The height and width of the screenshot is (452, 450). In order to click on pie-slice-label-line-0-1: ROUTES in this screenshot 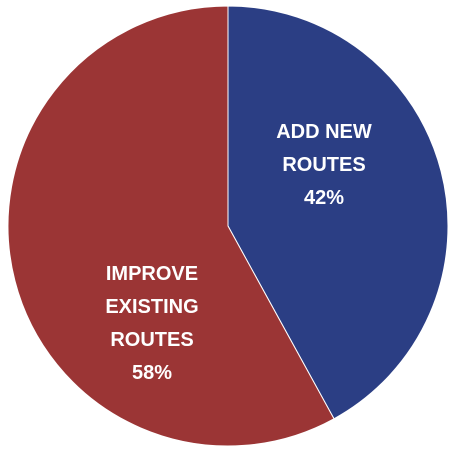, I will do `click(323, 165)`.